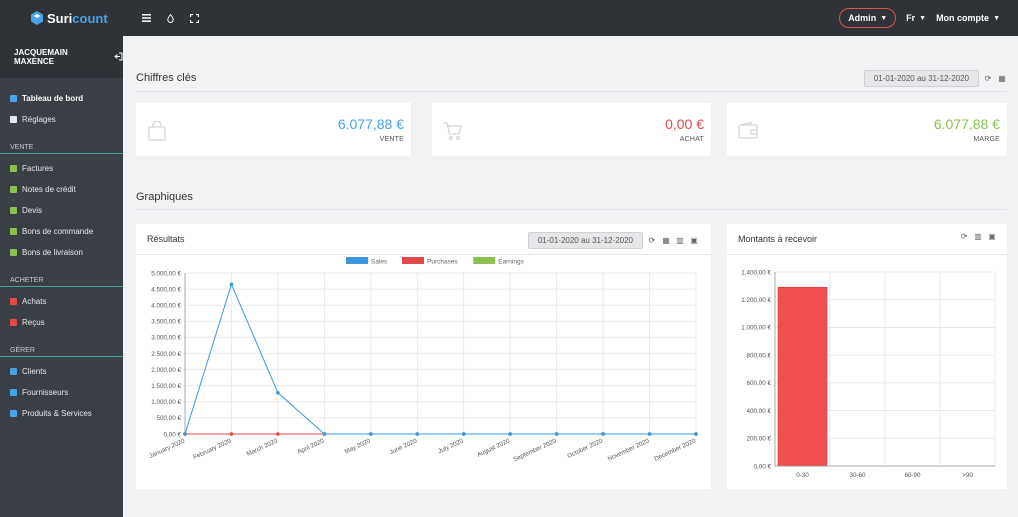  I want to click on edit-icon, so click(13, 210).